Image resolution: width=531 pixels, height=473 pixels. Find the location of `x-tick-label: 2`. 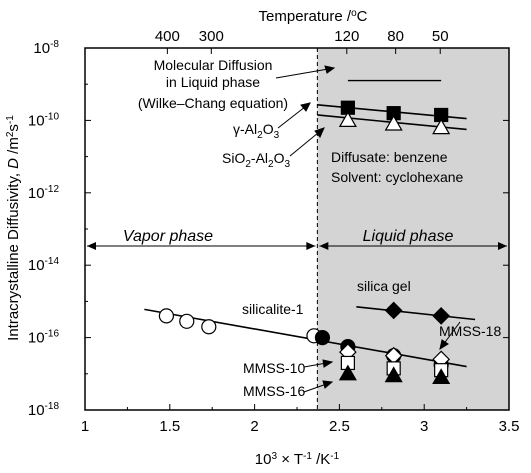

x-tick-label: 2 is located at coordinates (254, 426).